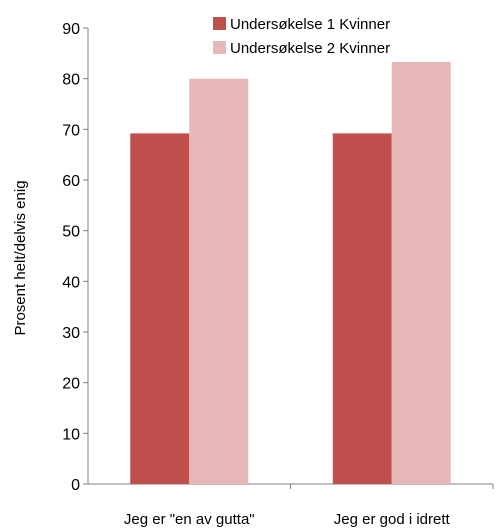  I want to click on y-tick-label: 70, so click(71, 130).